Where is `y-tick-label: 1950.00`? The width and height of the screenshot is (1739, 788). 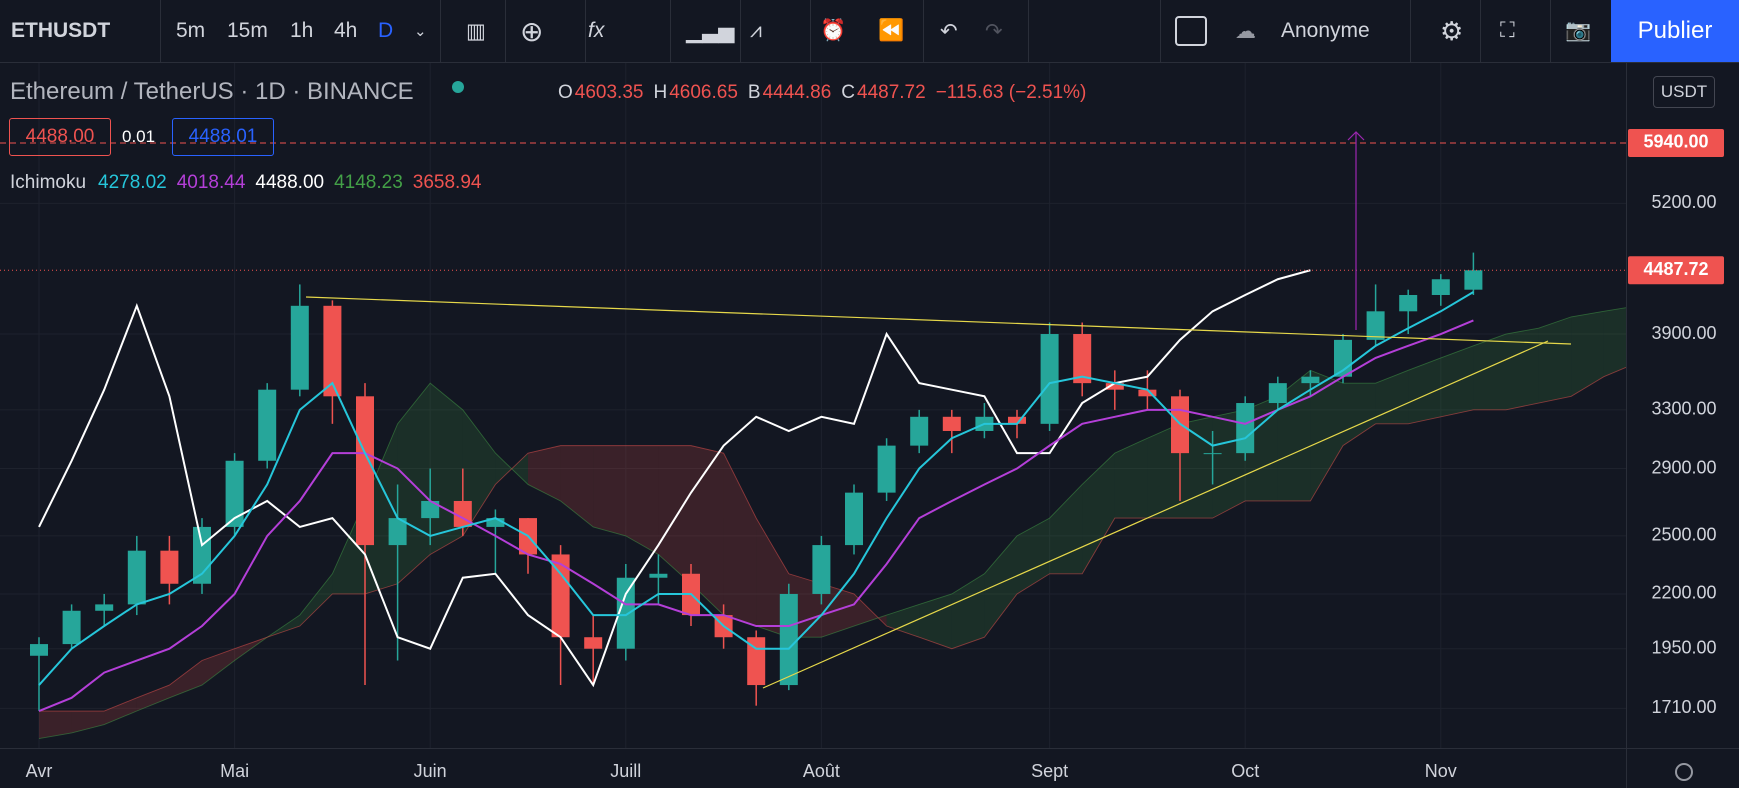
y-tick-label: 1950.00 is located at coordinates (1683, 647).